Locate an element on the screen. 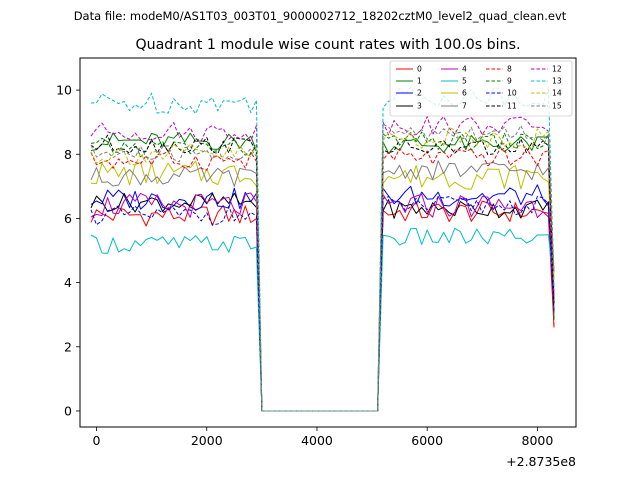  legend-label-8: 8 is located at coordinates (509, 69).